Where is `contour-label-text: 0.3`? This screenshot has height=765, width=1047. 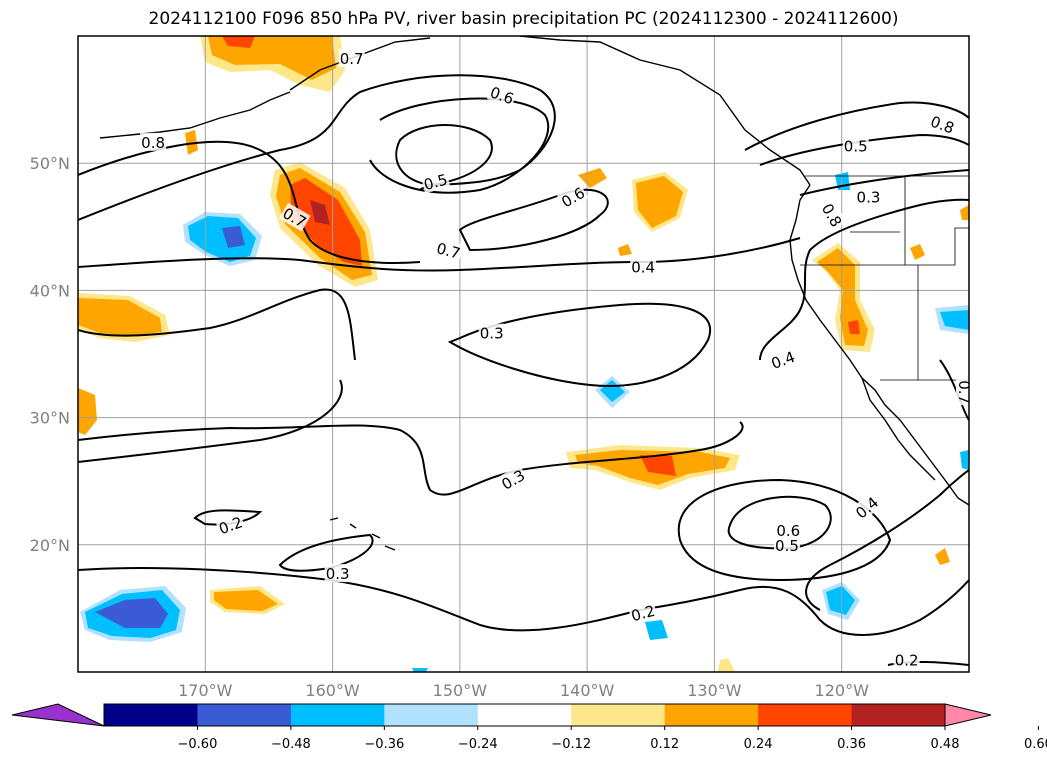
contour-label-text: 0.3 is located at coordinates (338, 574).